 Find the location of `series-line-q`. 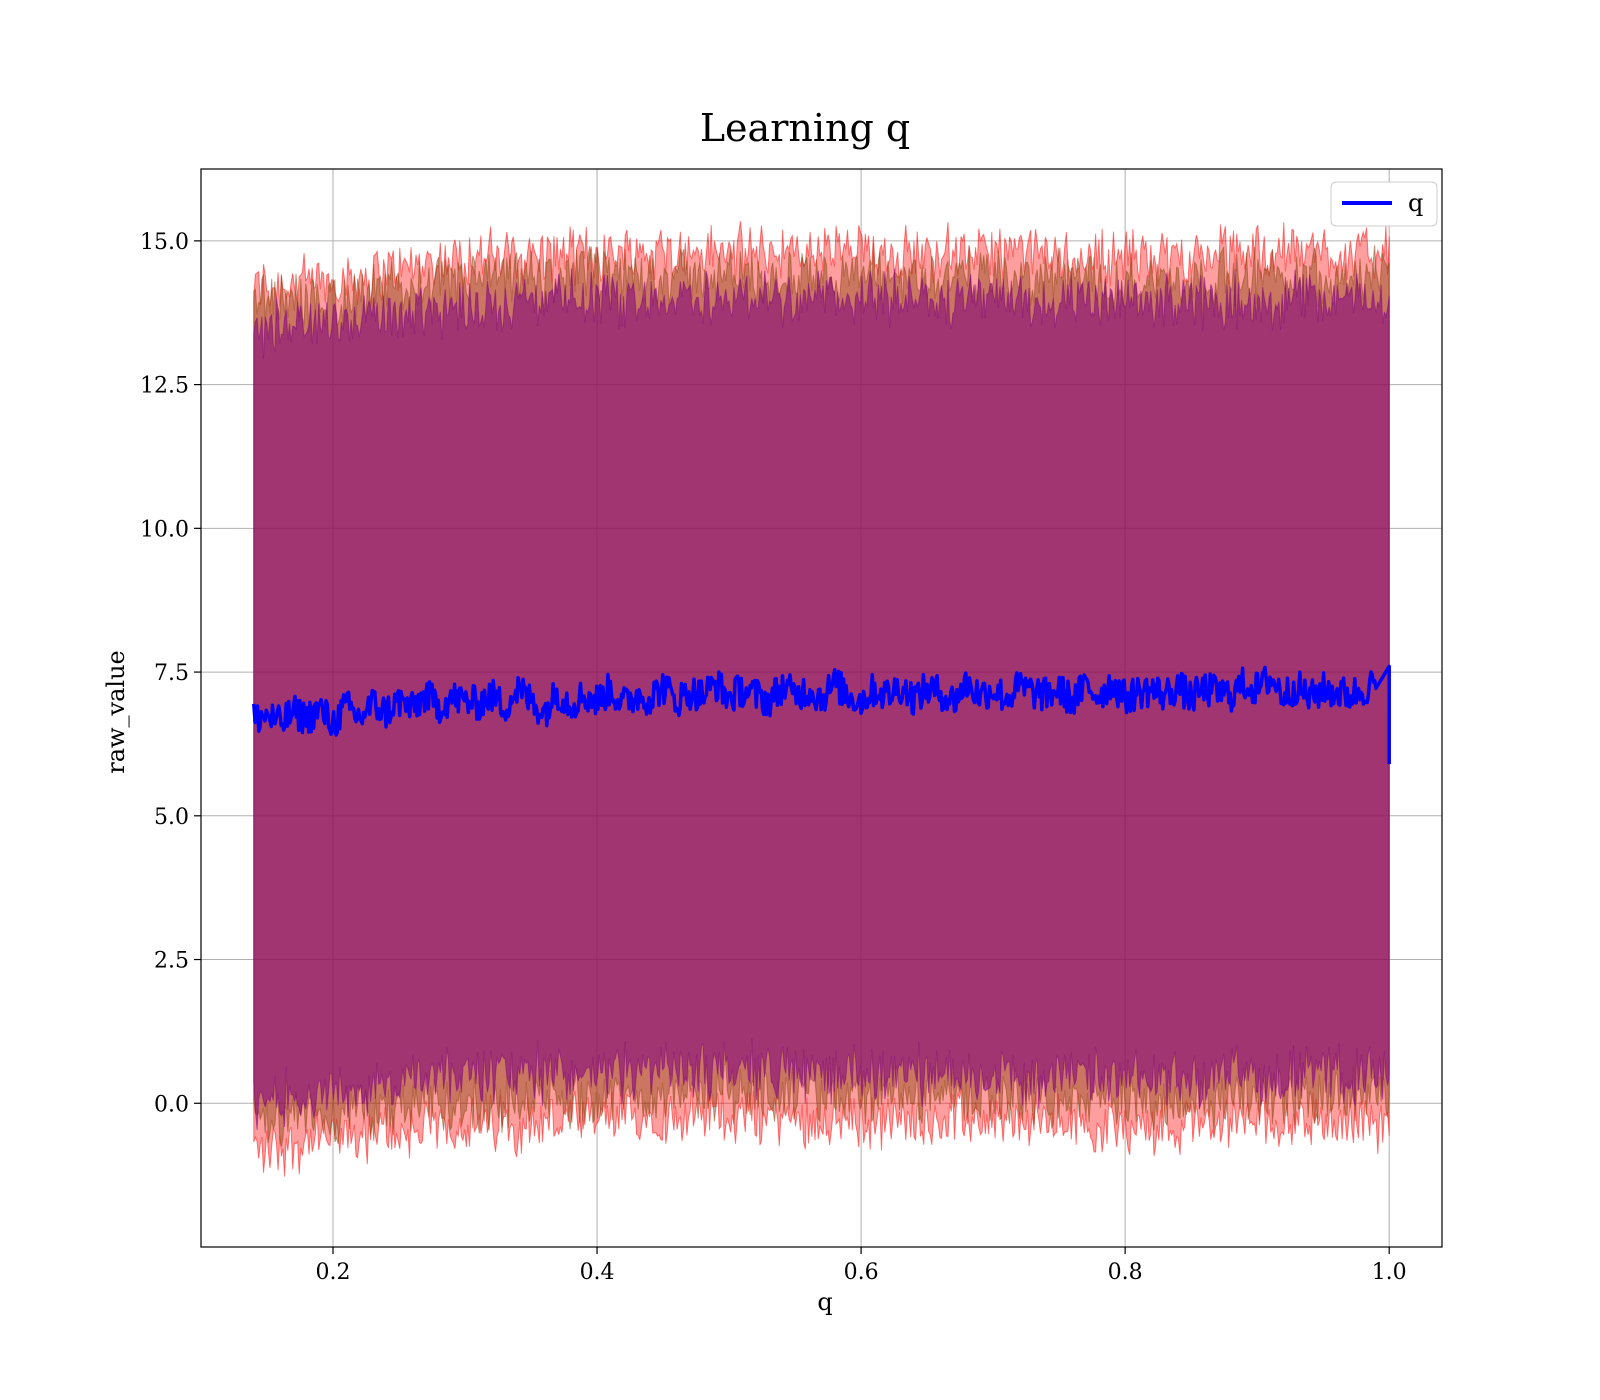

series-line-q is located at coordinates (821, 714).